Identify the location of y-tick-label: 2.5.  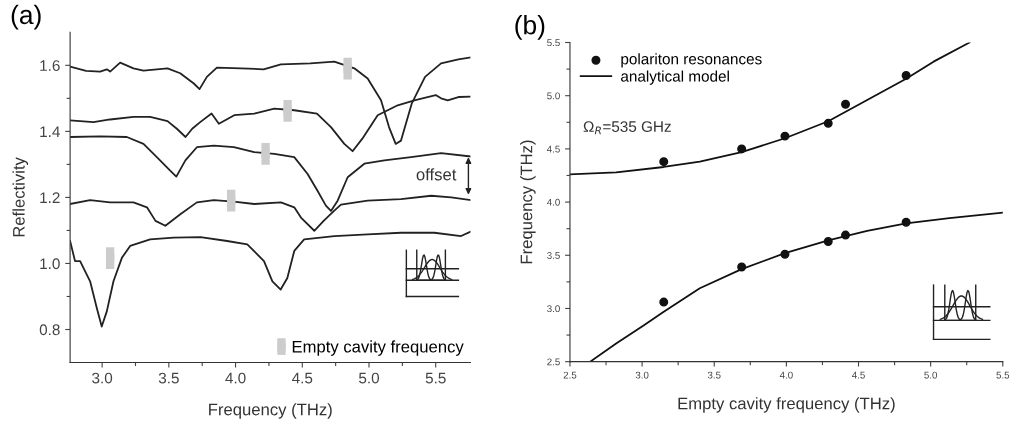
(553, 362).